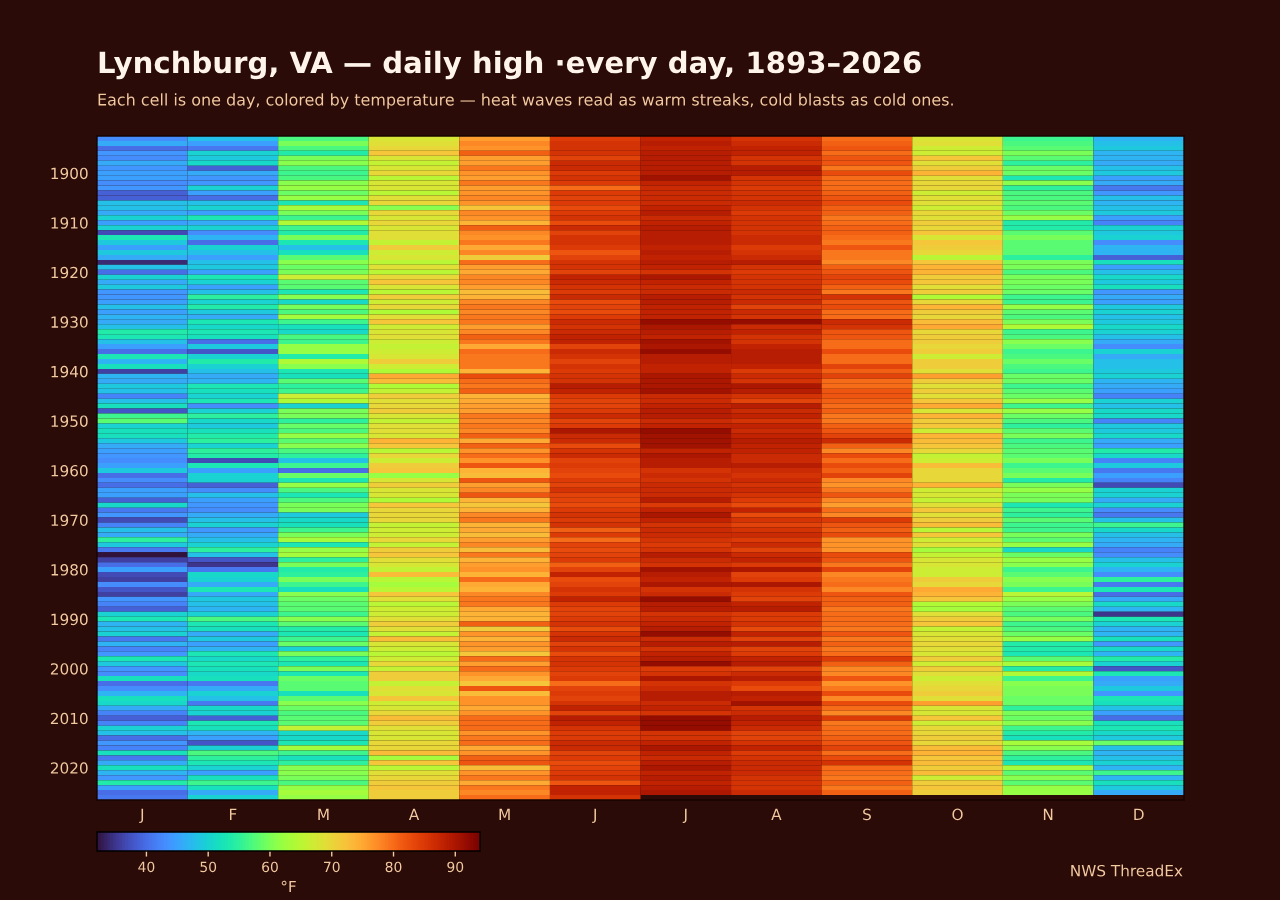 This screenshot has height=900, width=1280. Describe the element at coordinates (1139, 814) in the screenshot. I see `x-tick-label: D` at that location.